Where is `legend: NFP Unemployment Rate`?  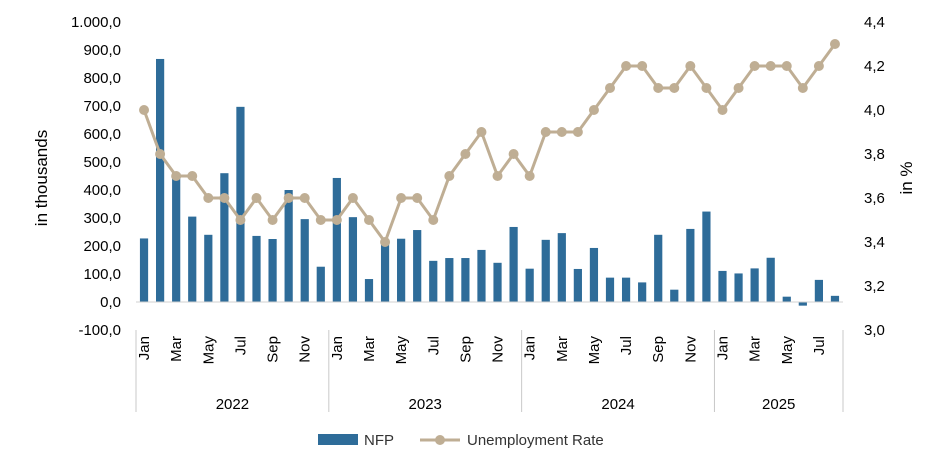 legend: NFP Unemployment Rate is located at coordinates (461, 440).